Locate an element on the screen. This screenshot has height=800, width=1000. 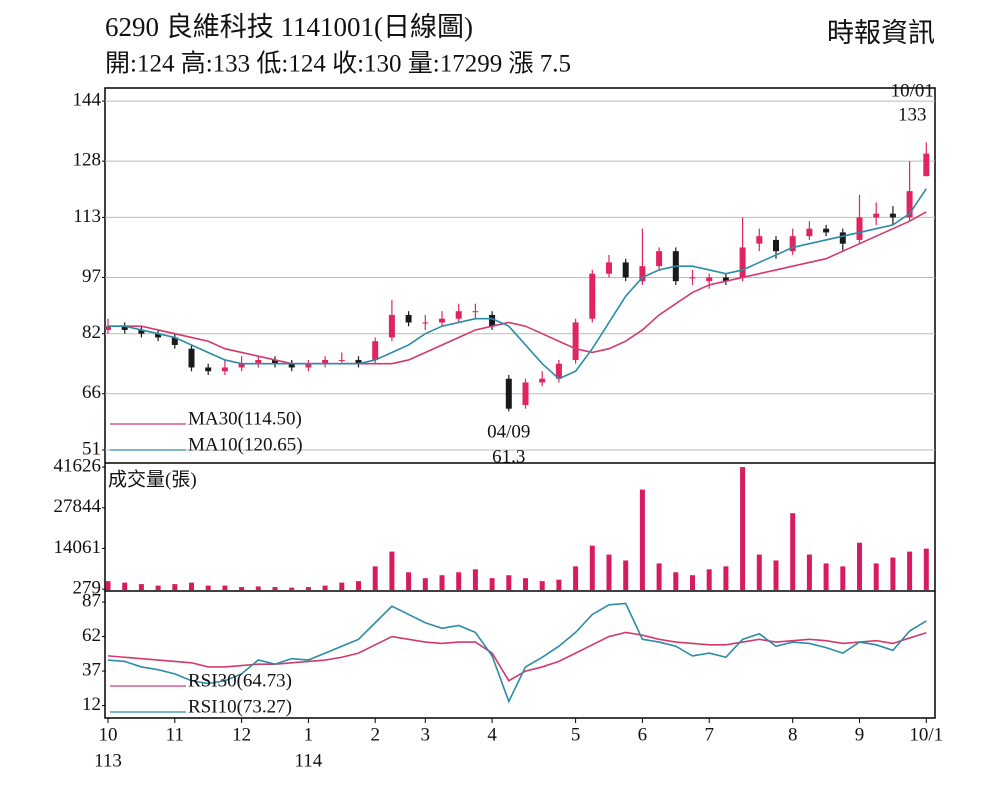
x-tick-label: 3 is located at coordinates (426, 734).